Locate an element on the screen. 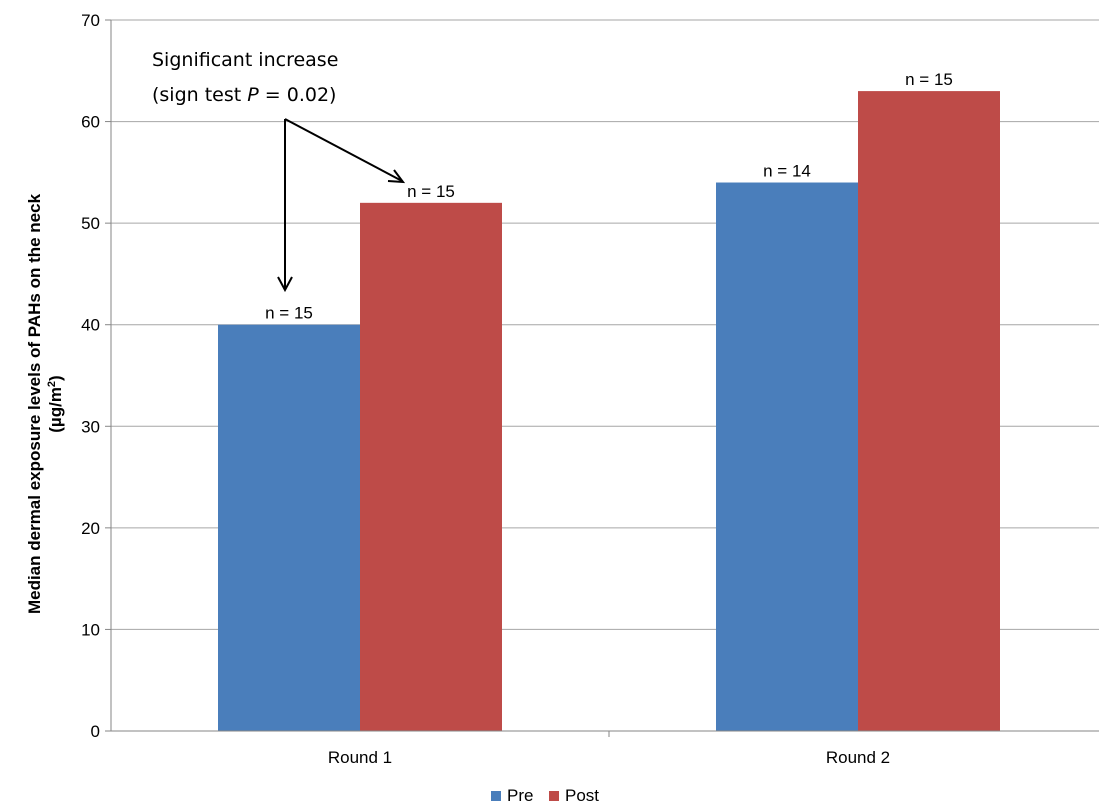 Image resolution: width=1099 pixels, height=808 pixels. annotation-arrow-down-head is located at coordinates (285, 284).